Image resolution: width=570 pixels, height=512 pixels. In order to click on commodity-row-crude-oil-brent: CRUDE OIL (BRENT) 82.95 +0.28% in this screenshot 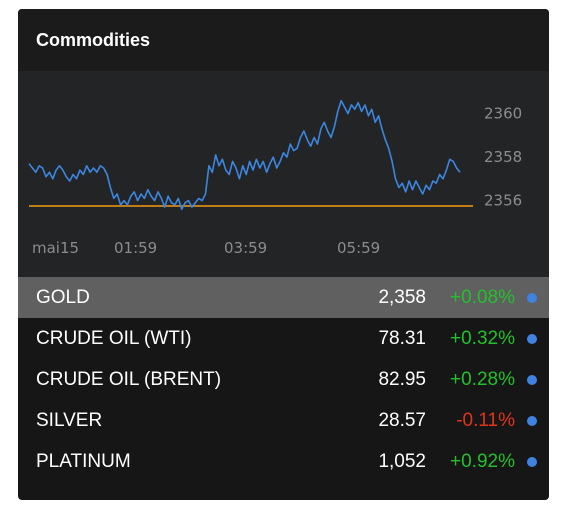, I will do `click(283, 379)`.